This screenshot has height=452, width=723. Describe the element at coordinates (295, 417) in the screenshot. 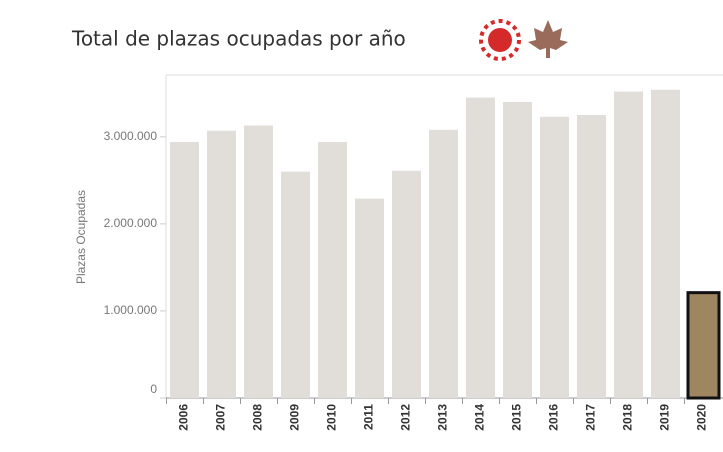

I see `x-tick-label: 2009` at that location.